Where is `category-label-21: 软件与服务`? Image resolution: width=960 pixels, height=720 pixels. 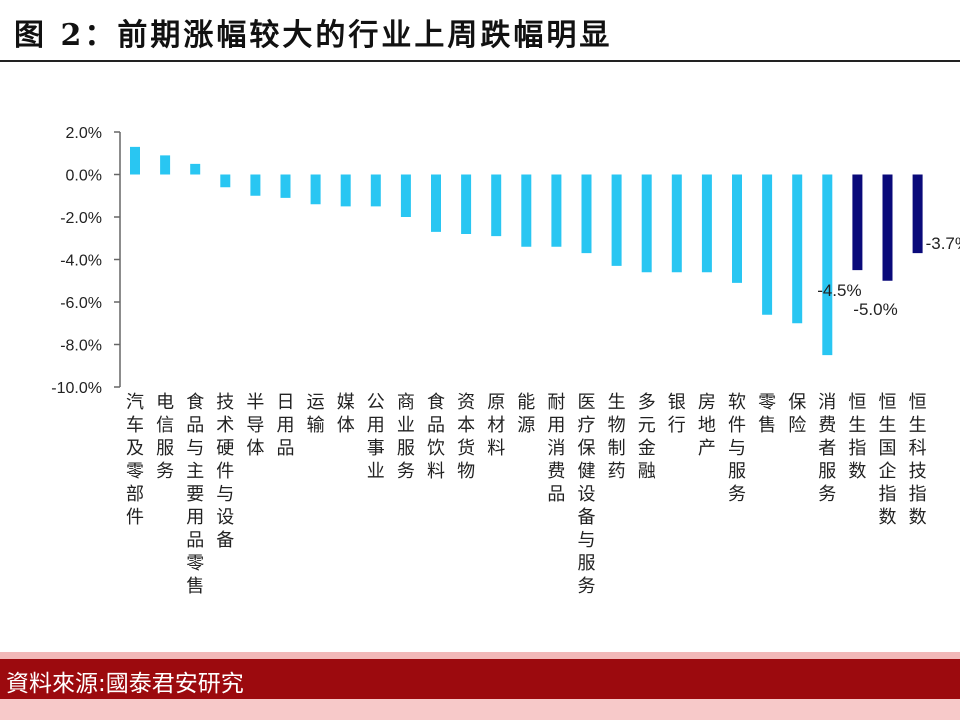 category-label-21: 软件与服务 is located at coordinates (737, 448).